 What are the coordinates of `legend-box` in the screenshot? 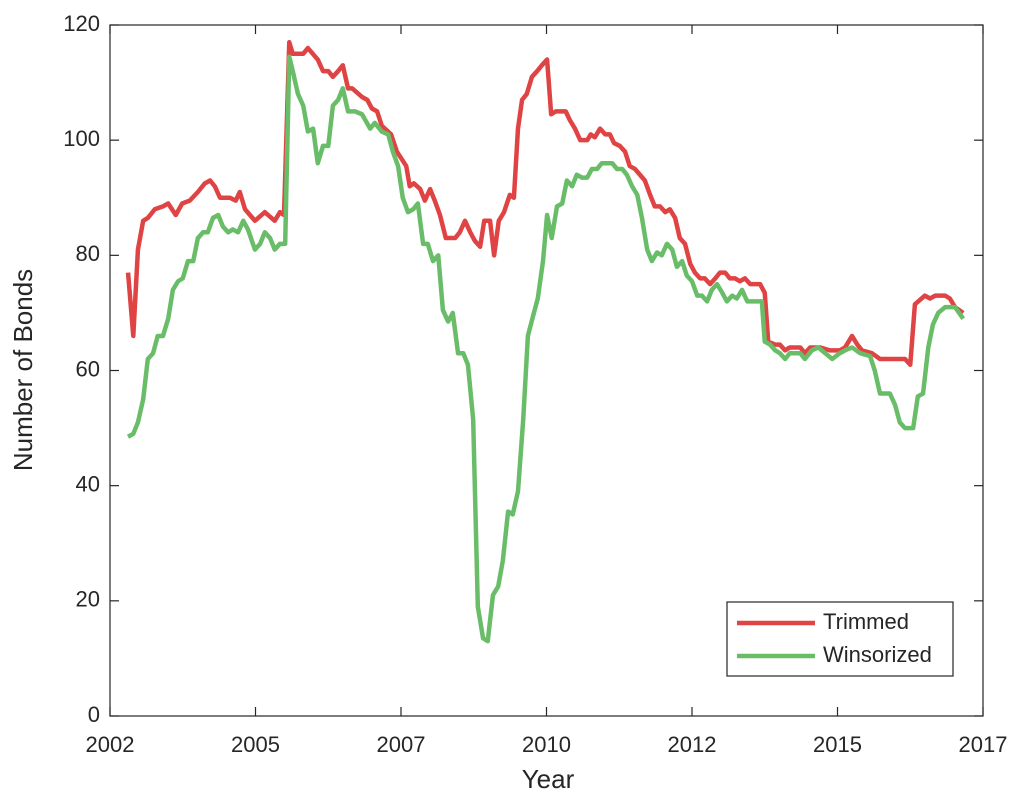 It's located at (840, 639).